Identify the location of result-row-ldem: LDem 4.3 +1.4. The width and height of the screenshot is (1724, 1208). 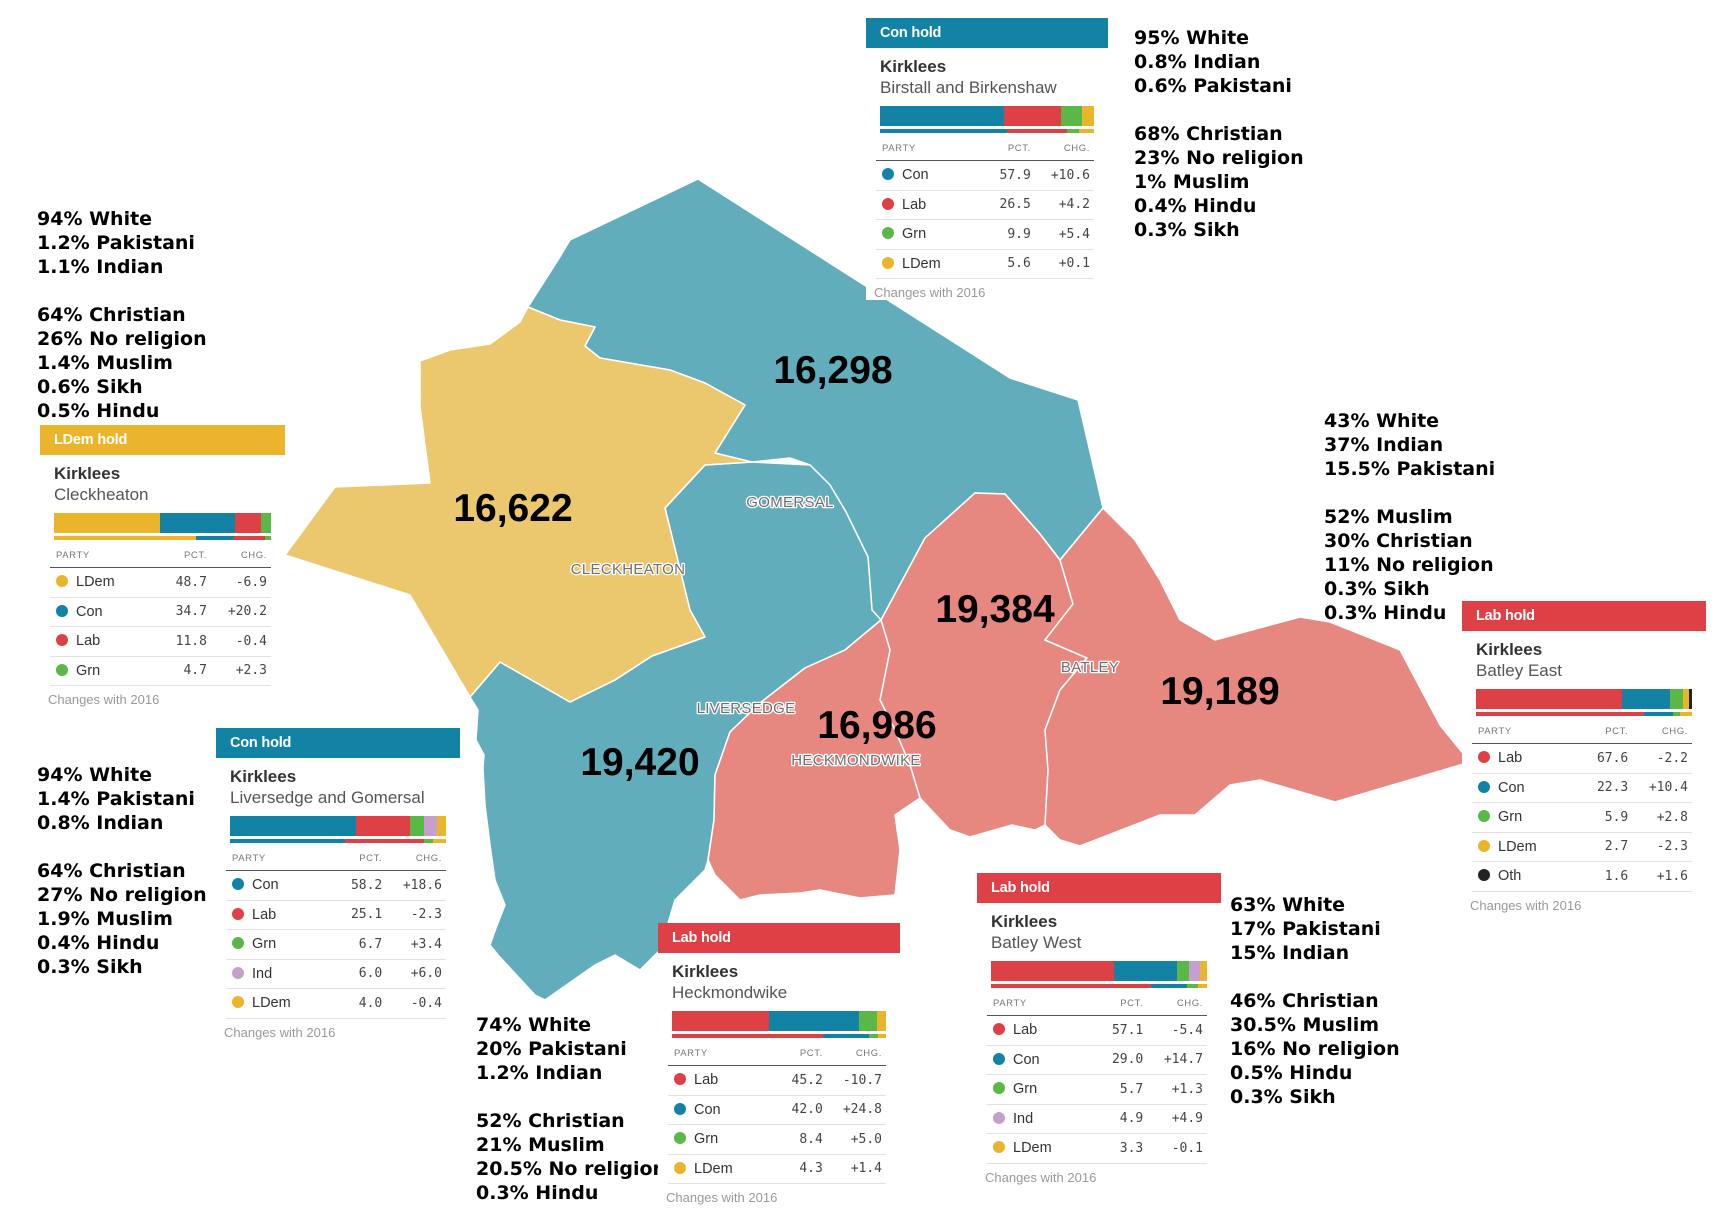
(777, 1169).